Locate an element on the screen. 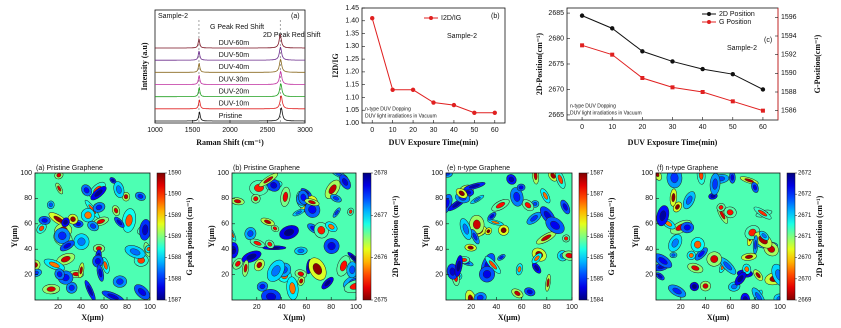 The image size is (841, 328). legend-marker is located at coordinates (709, 14).